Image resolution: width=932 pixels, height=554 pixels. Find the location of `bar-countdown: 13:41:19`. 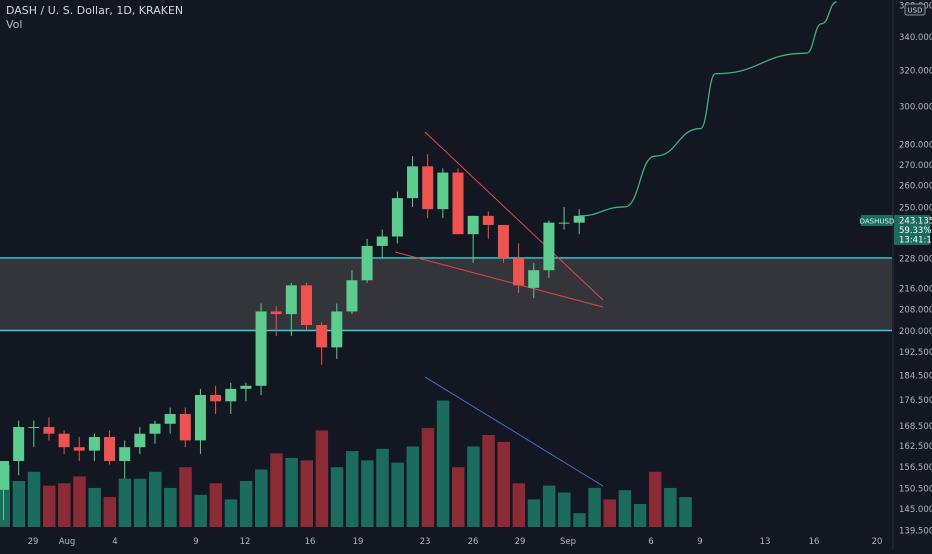

bar-countdown: 13:41:19 is located at coordinates (915, 241).